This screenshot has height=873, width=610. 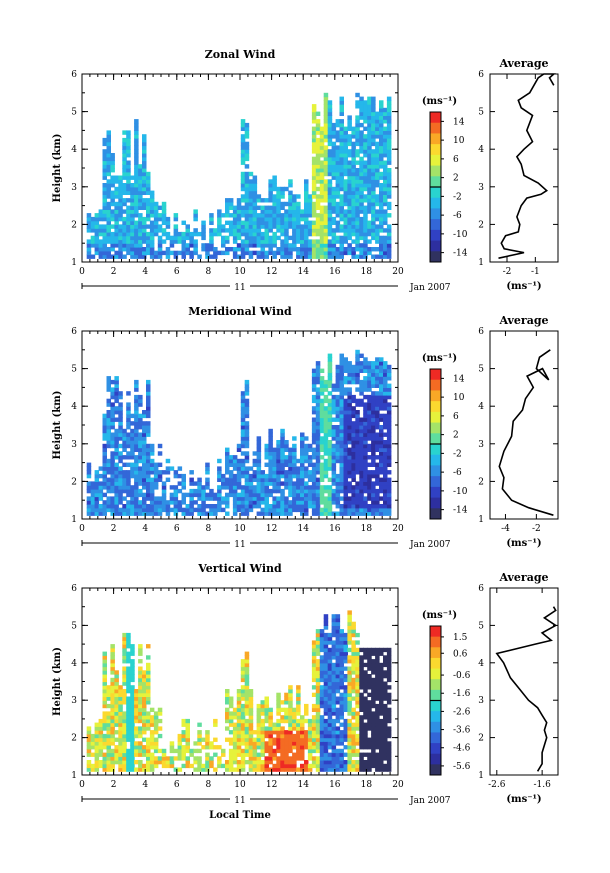 I want to click on colorbar-tick-label: -14, so click(x=460, y=511).